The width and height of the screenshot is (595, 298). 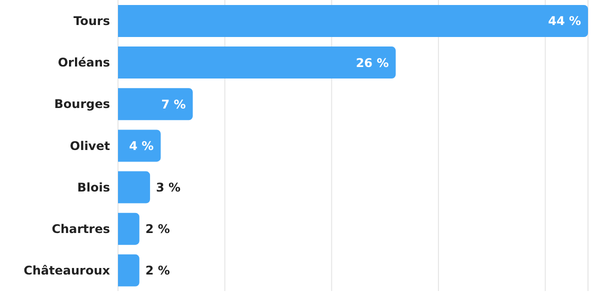 What do you see at coordinates (92, 21) in the screenshot?
I see `y-tick-label: Tours` at bounding box center [92, 21].